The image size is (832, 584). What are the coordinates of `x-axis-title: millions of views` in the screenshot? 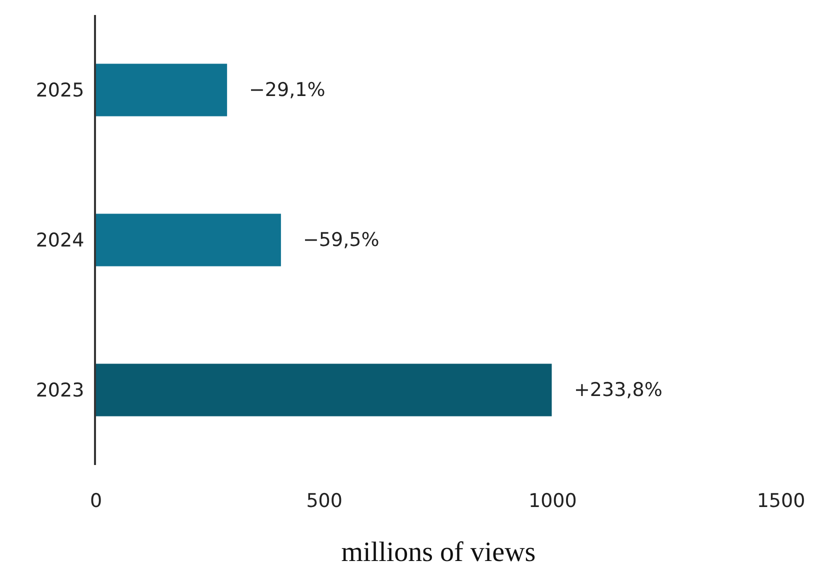 It's located at (438, 552).